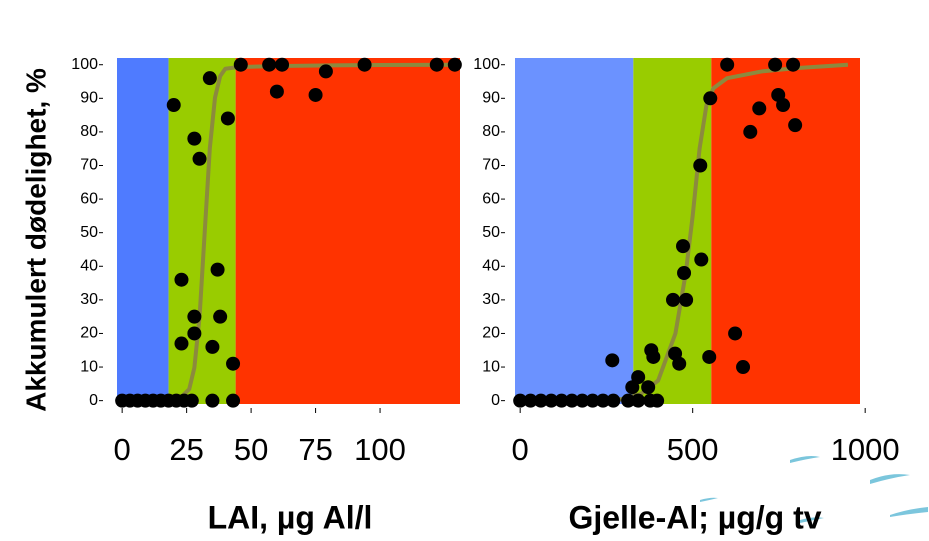 This screenshot has width=929, height=541. I want to click on x-tick-label: 1000, so click(865, 449).